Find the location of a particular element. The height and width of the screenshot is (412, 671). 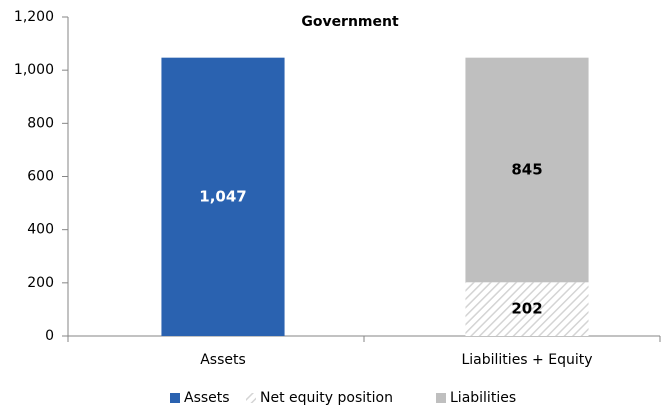

data-label: 845 is located at coordinates (526, 169).